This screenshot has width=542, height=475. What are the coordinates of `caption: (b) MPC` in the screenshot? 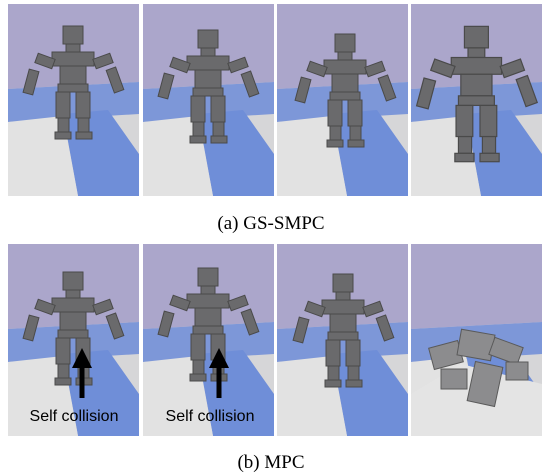 It's located at (270, 462).